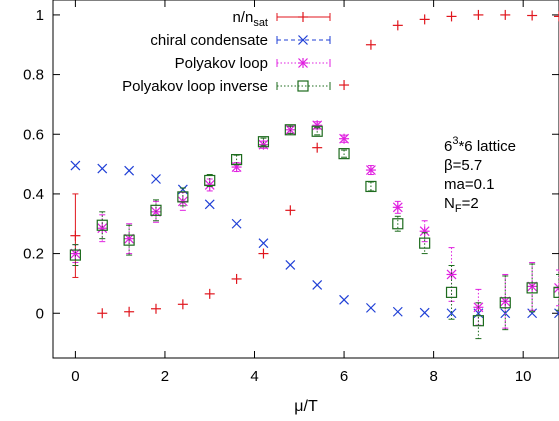 The width and height of the screenshot is (559, 421). Describe the element at coordinates (250, 19) in the screenshot. I see `legend-label-nsat: n/nsat` at that location.